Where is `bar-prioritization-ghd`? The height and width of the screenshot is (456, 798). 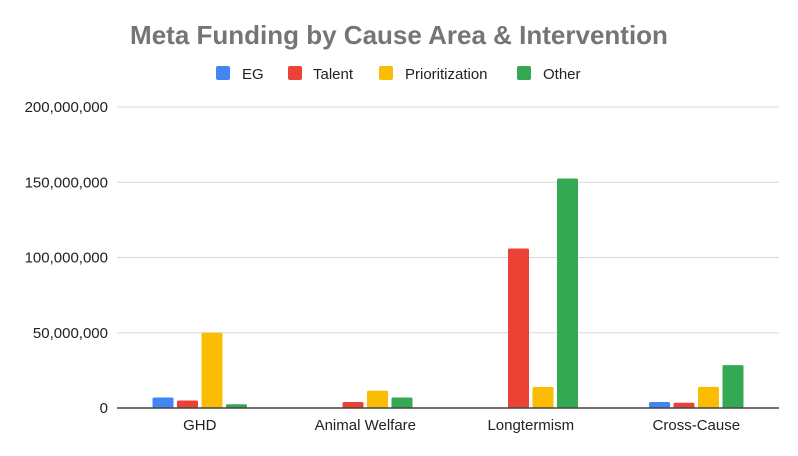
bar-prioritization-ghd is located at coordinates (212, 370).